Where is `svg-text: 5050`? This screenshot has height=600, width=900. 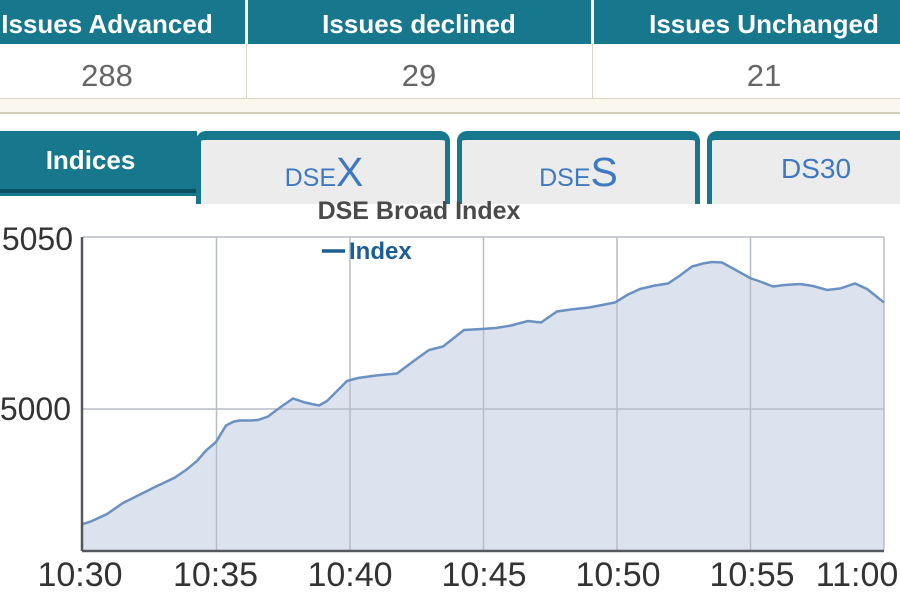 svg-text: 5050 is located at coordinates (37, 239).